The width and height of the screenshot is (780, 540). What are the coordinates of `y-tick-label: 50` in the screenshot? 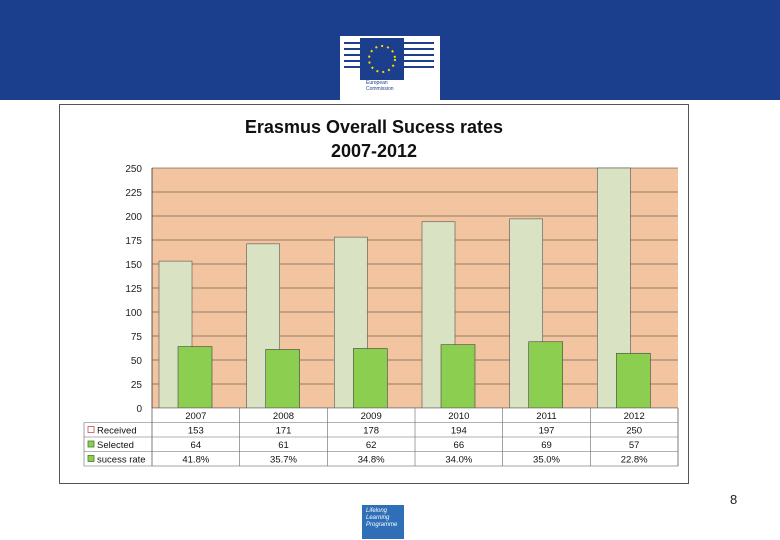 It's located at (137, 361).